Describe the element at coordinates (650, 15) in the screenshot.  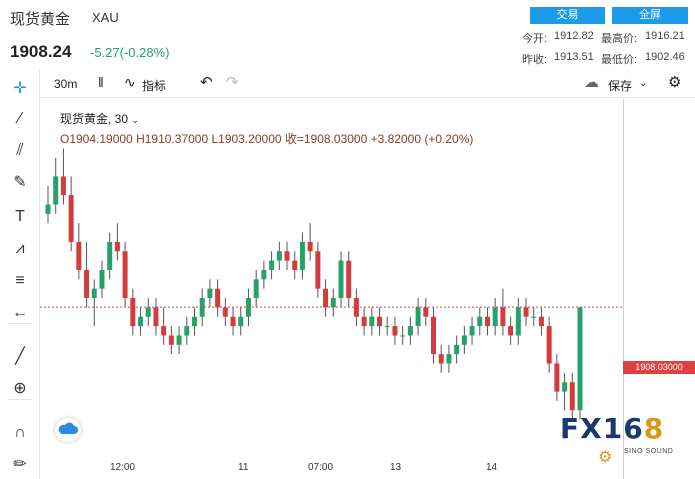
I see `fullscreen-button: 全屏` at that location.